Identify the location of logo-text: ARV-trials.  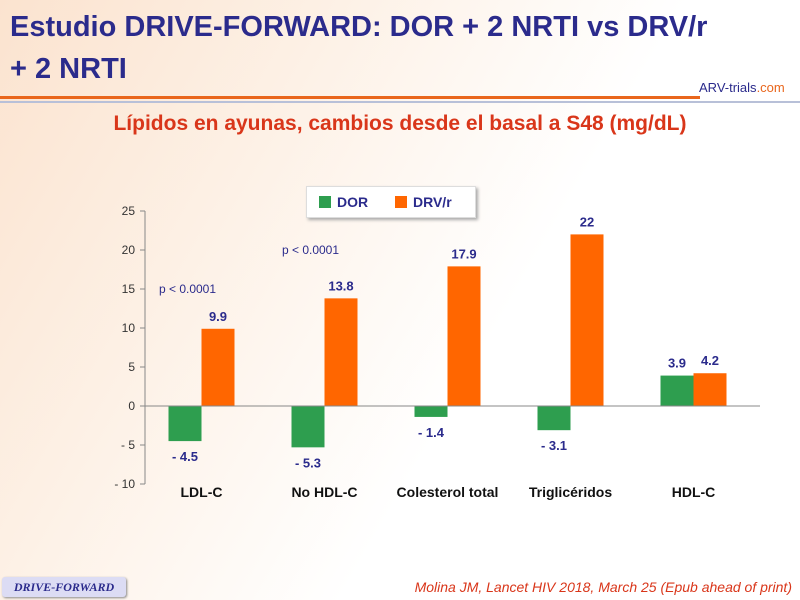
(728, 87).